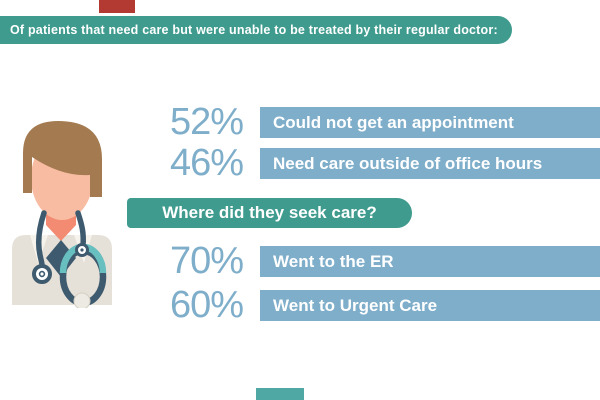  What do you see at coordinates (206, 163) in the screenshot?
I see `stat-percent: 46%` at bounding box center [206, 163].